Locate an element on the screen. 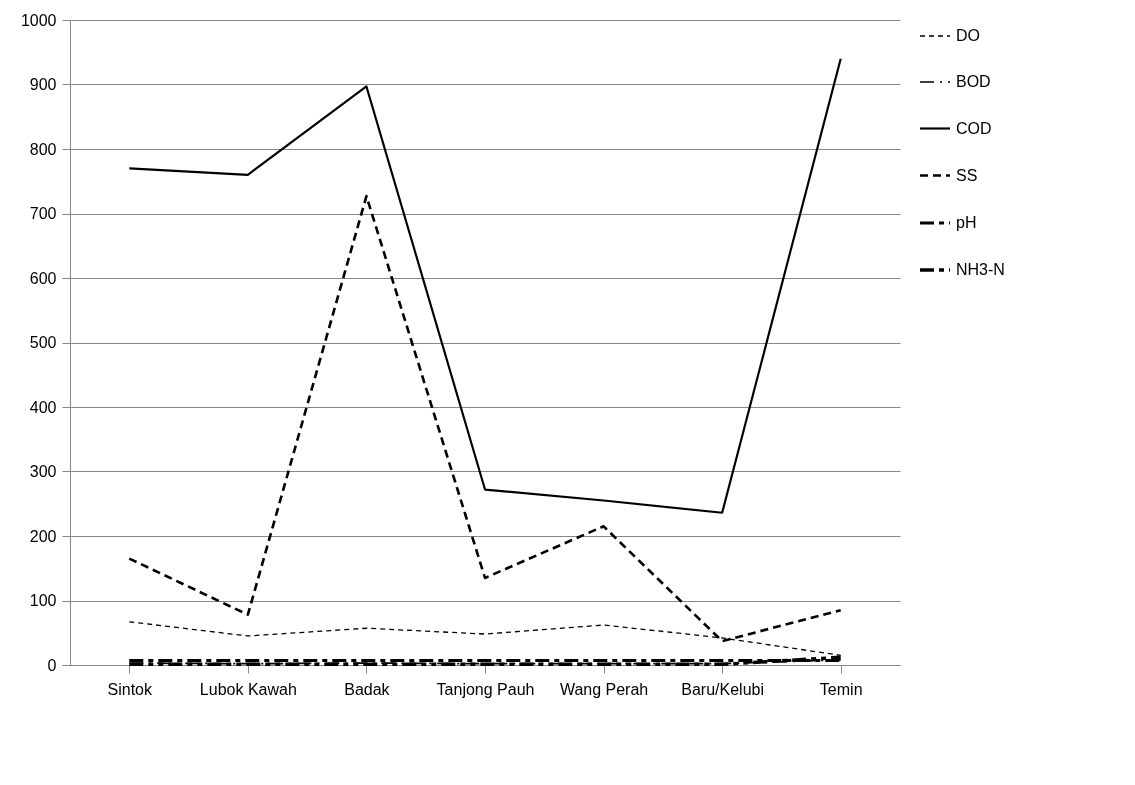  y-tick-label: 0 is located at coordinates (52, 665).